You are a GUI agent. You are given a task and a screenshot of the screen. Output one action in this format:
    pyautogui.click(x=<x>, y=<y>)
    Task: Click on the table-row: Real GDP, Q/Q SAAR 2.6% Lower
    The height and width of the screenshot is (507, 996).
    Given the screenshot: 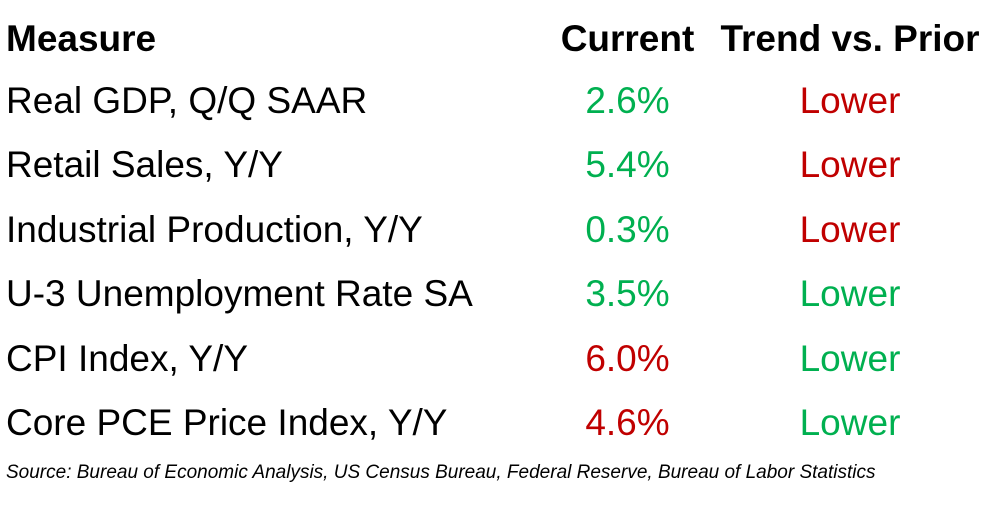 What is the action you would take?
    pyautogui.click(x=498, y=100)
    